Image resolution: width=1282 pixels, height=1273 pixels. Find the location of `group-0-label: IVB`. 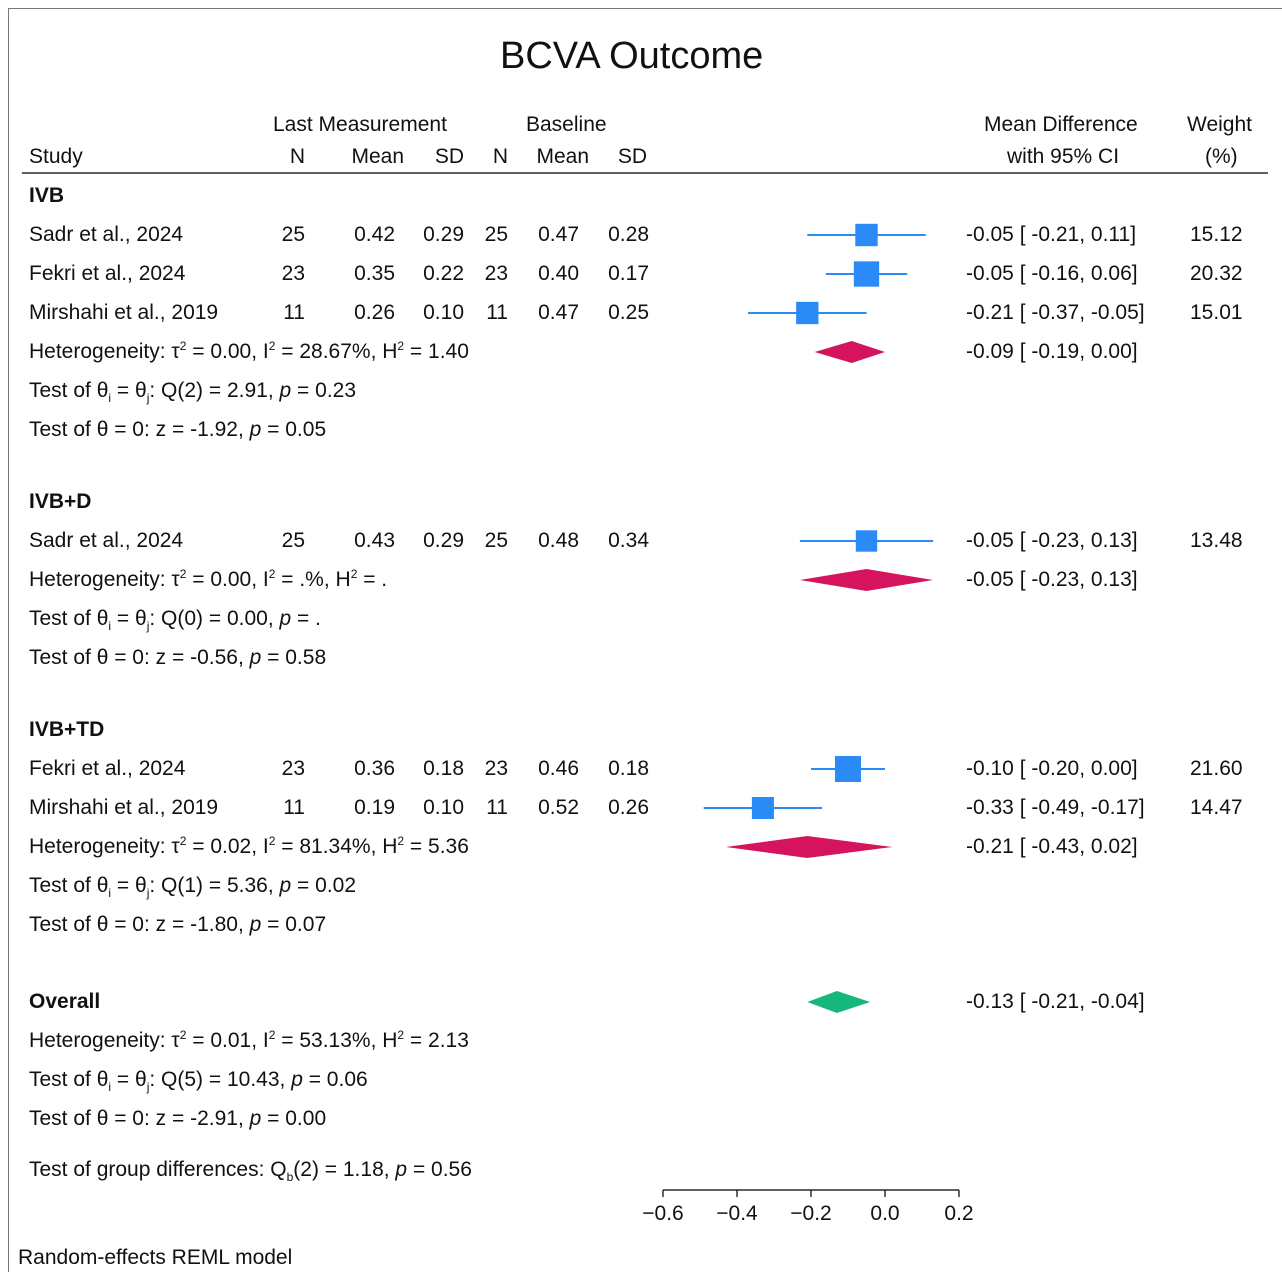

group-0-label: IVB is located at coordinates (47, 195).